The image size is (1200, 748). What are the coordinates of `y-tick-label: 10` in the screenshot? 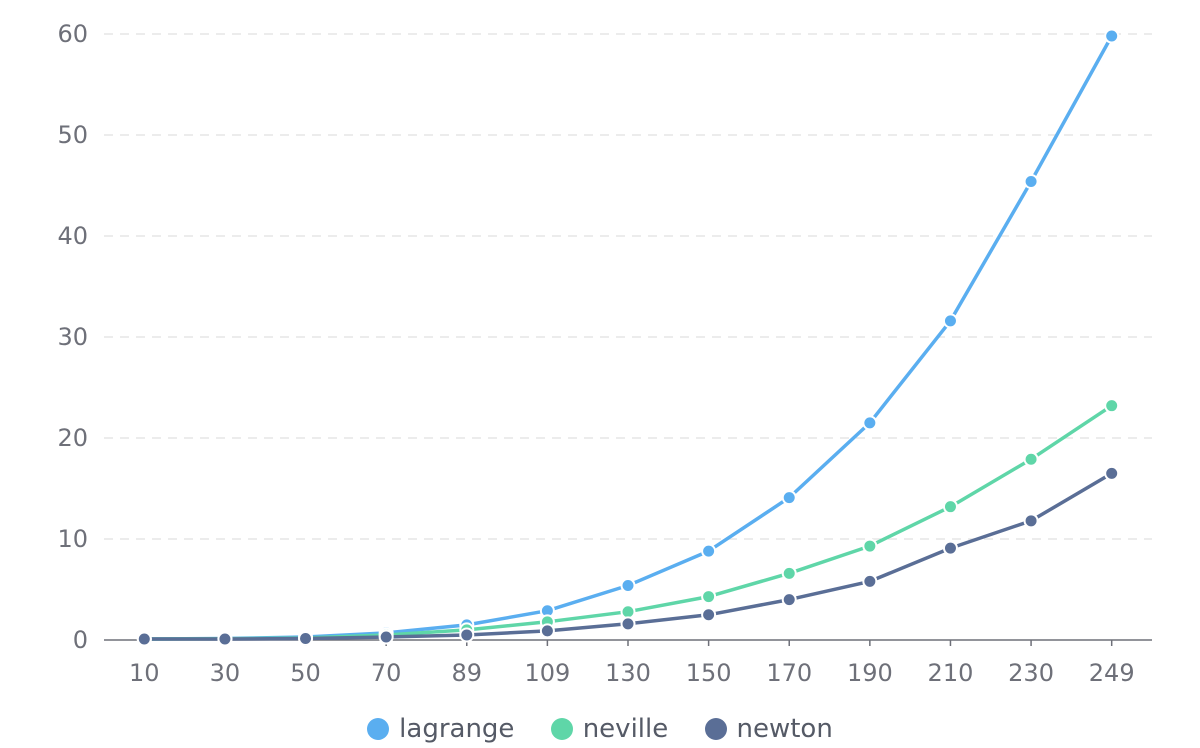 It's located at (72, 539).